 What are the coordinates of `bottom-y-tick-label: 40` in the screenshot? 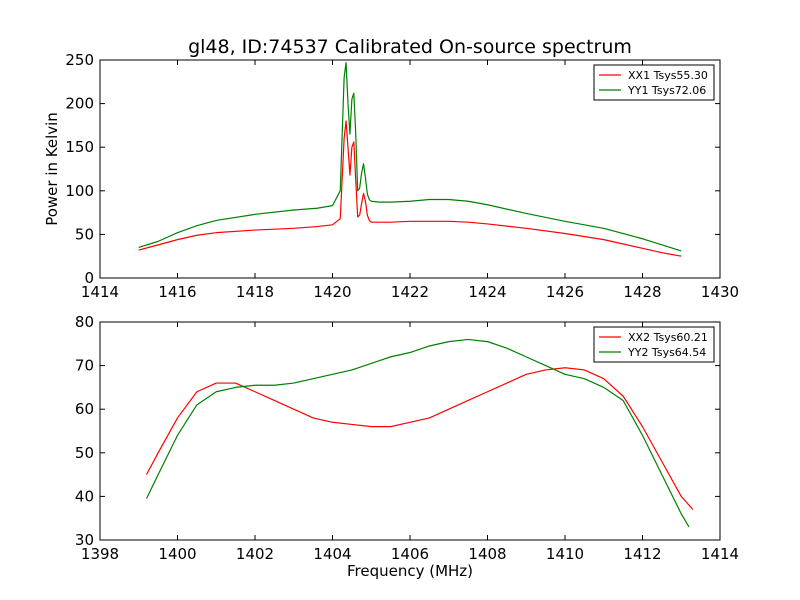 It's located at (84, 496).